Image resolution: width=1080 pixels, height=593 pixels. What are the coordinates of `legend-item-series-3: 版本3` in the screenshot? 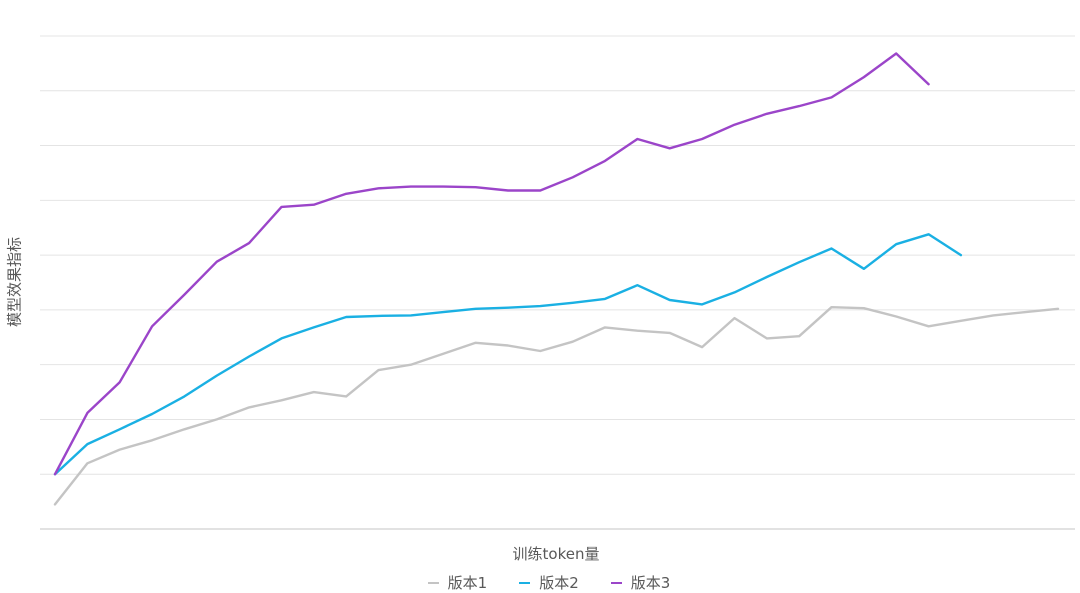 It's located at (640, 582).